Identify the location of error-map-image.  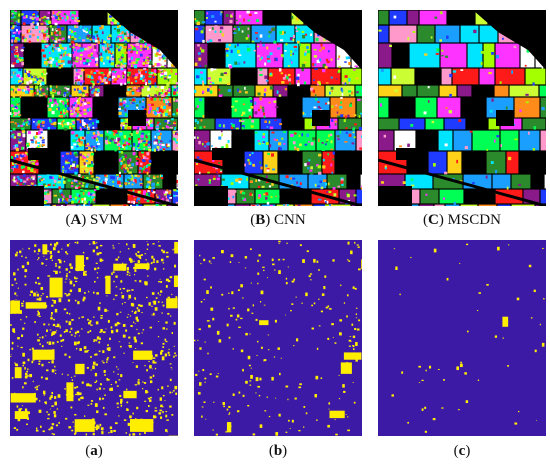
(278, 338).